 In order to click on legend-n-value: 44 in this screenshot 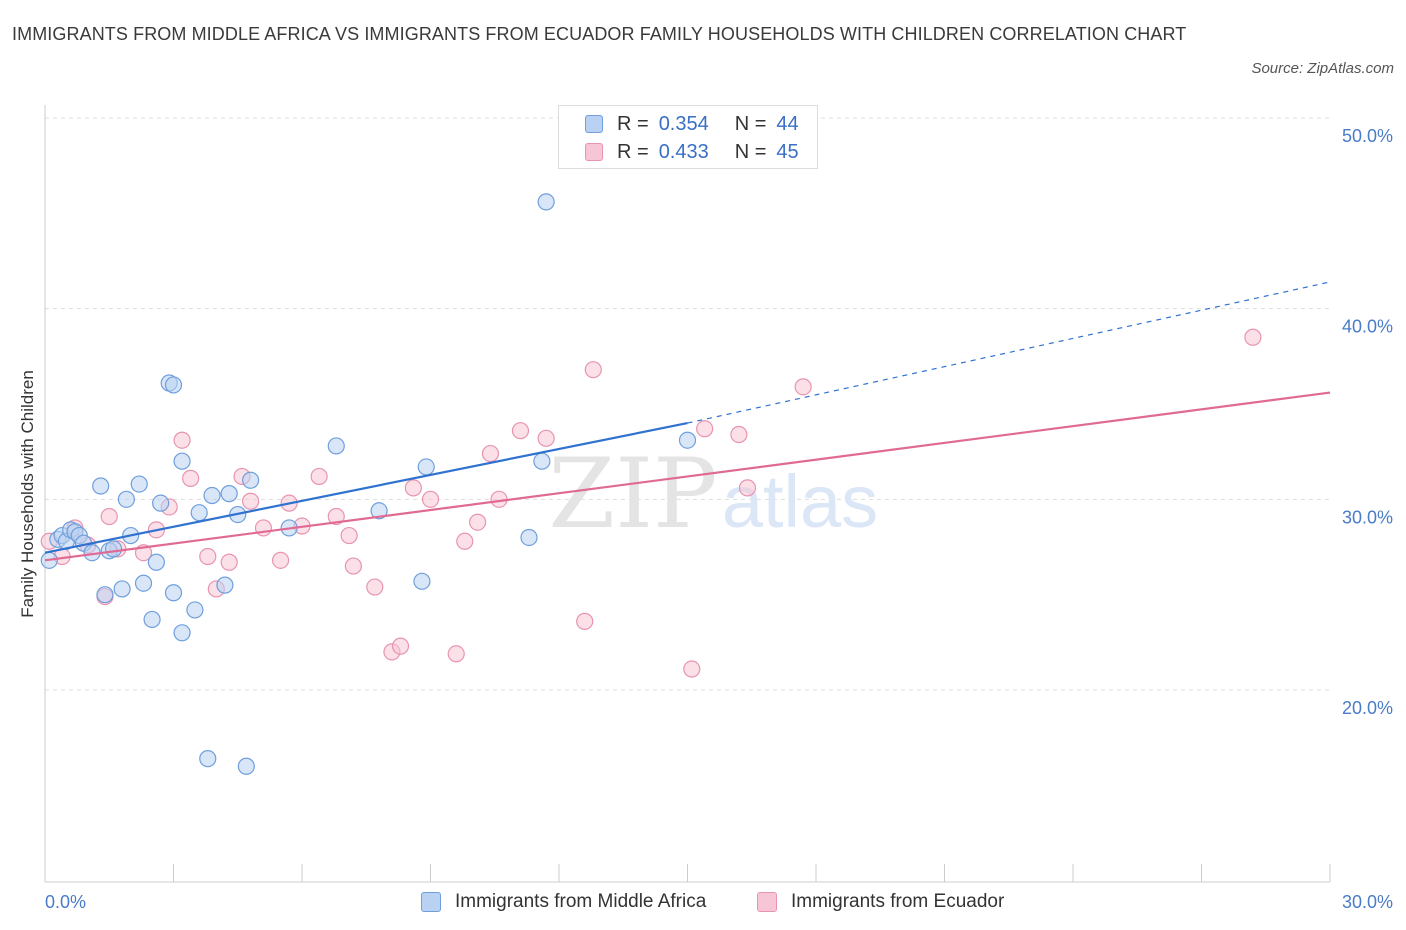, I will do `click(787, 123)`.